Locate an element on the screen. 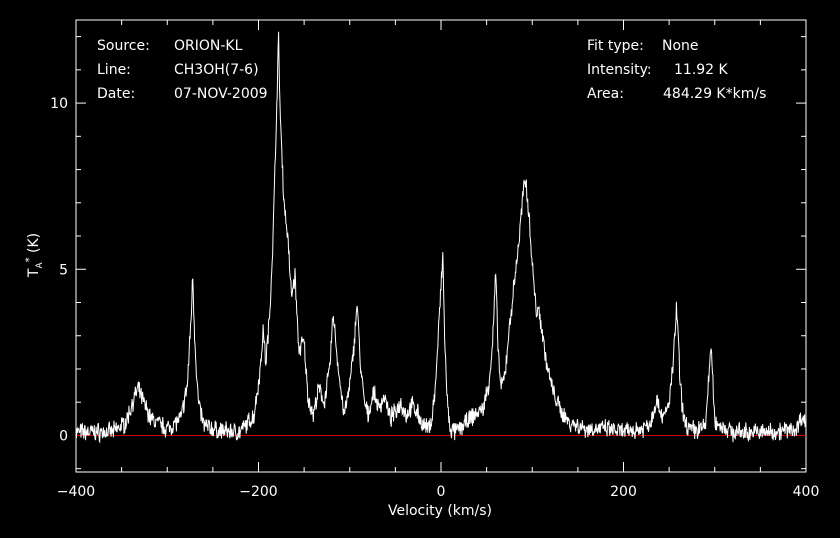 The height and width of the screenshot is (538, 840). intensity-value: 11.92 K is located at coordinates (701, 70).